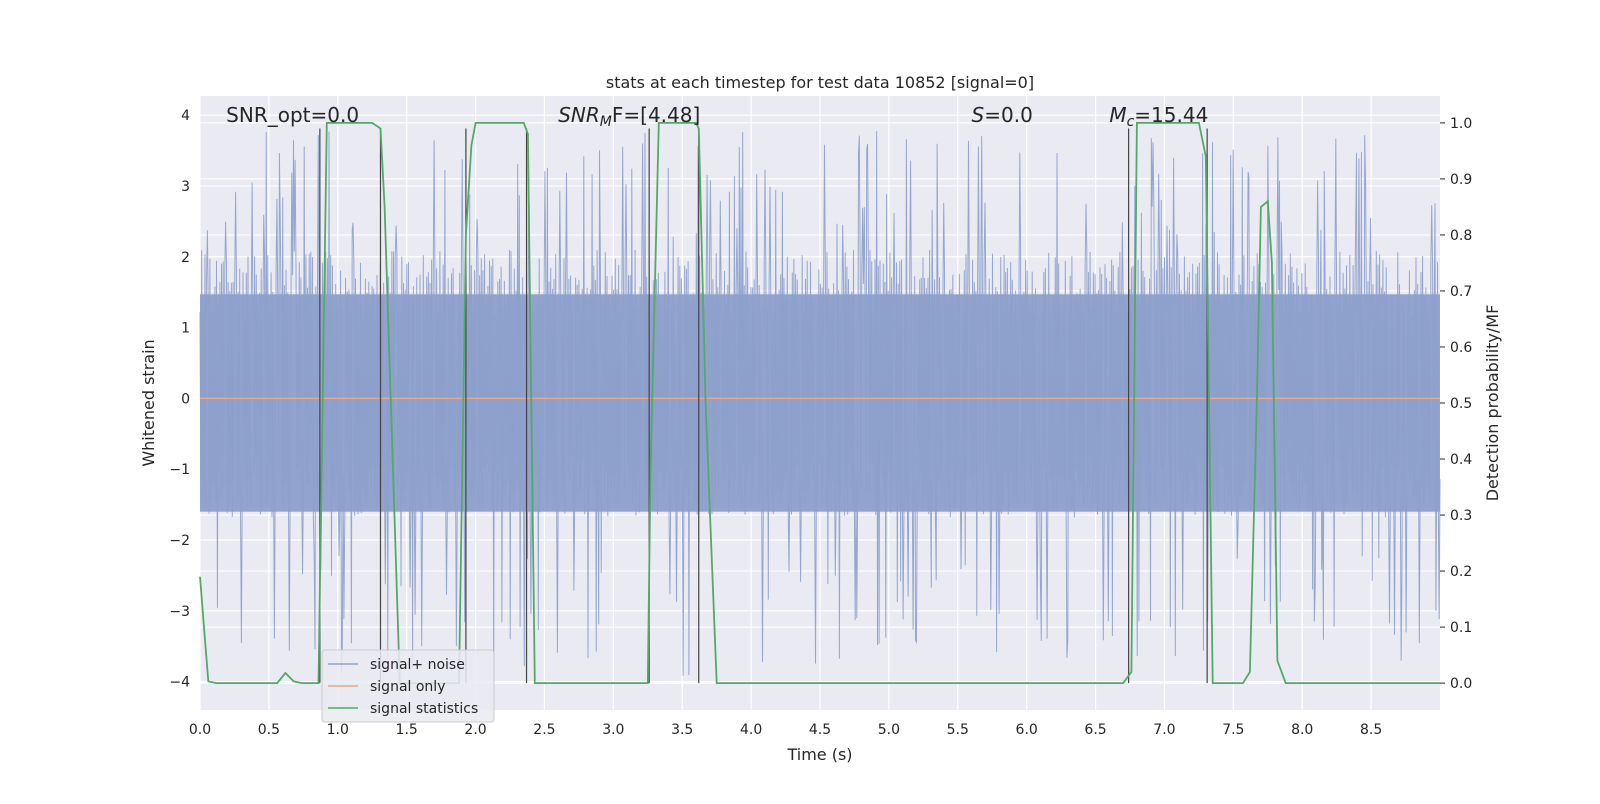  I want to click on y2-tick-label: 0.4, so click(1461, 460).